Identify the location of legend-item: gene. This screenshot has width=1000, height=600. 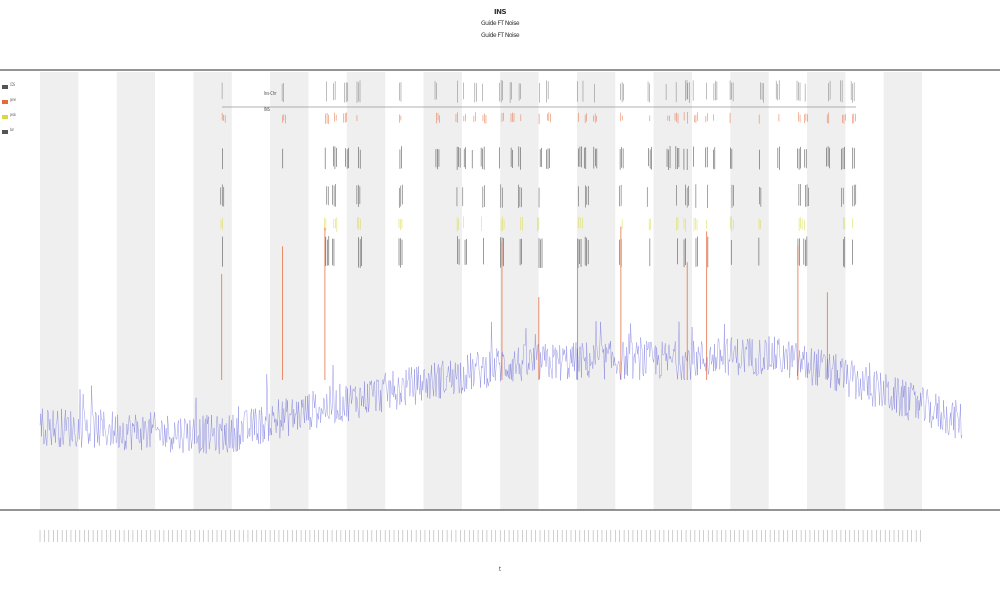
(9, 102).